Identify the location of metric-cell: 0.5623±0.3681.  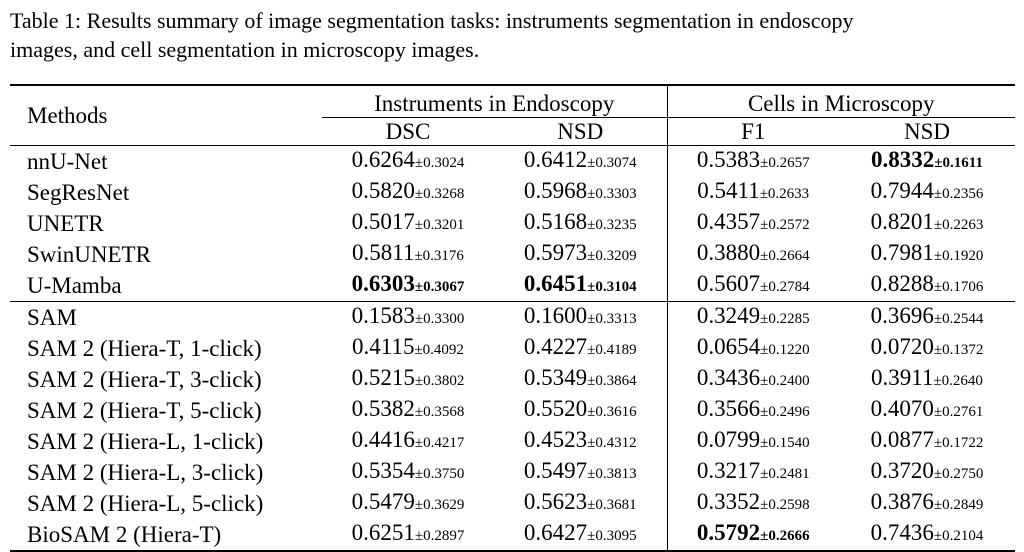
(580, 503).